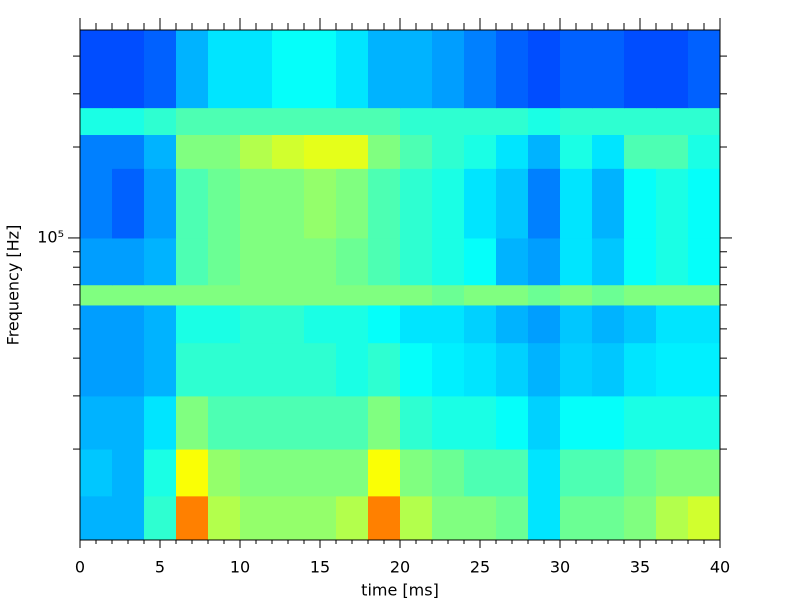 Image resolution: width=800 pixels, height=600 pixels. Describe the element at coordinates (560, 567) in the screenshot. I see `x-tick-label: 30` at that location.